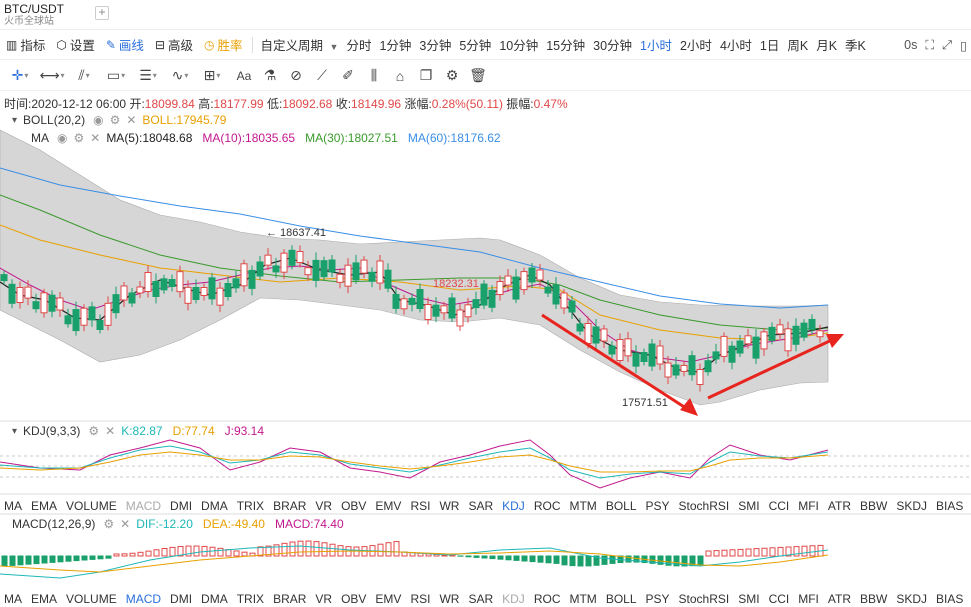 The image size is (971, 607). I want to click on brush-tool-icon: ✐, so click(348, 75).